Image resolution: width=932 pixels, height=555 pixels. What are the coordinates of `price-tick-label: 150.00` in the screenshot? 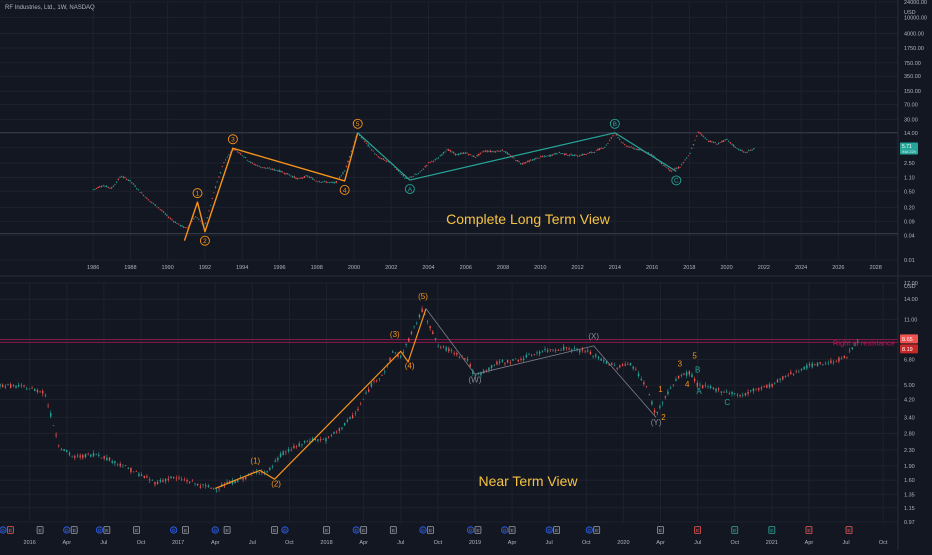 It's located at (912, 92).